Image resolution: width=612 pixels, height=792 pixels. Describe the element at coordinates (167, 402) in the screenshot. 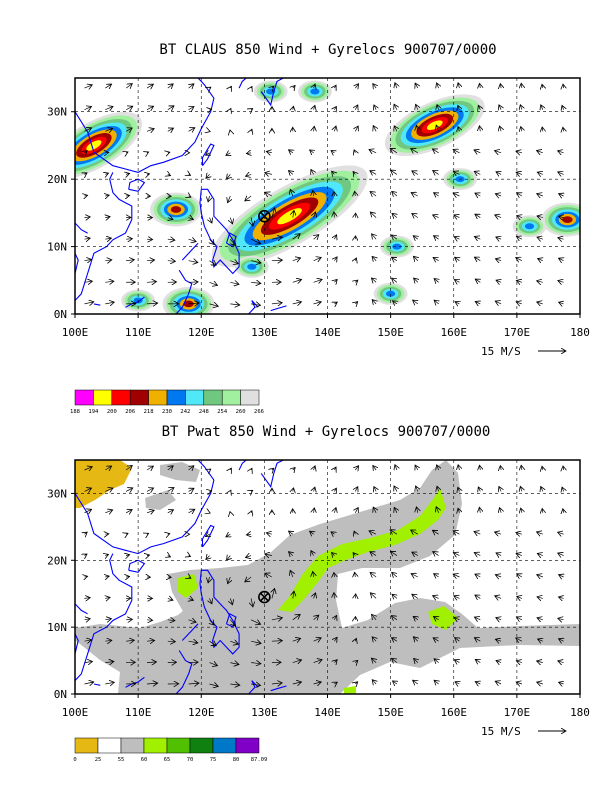

I see `top-colorbar: 188 194 200 206 218 230 242 248 254 260 266` at that location.